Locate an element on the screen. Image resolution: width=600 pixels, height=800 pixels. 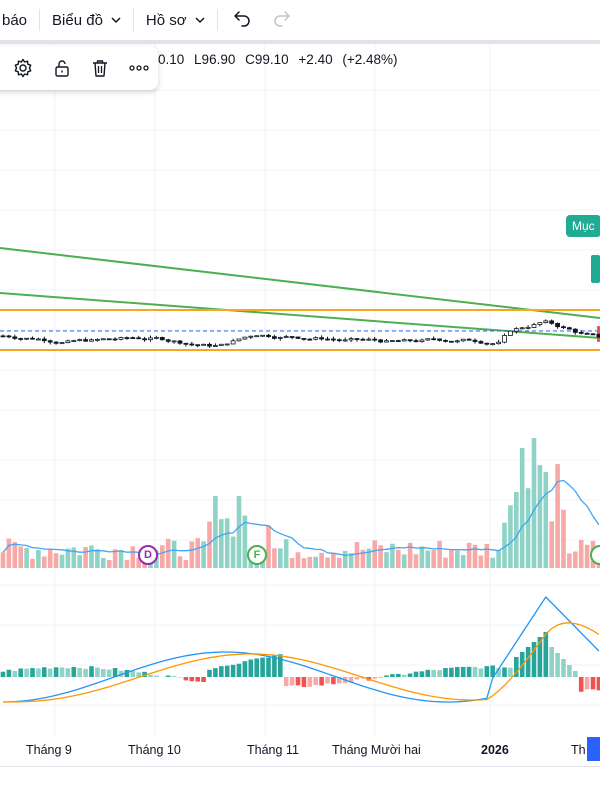
x-label-dec: Tháng Mười hai is located at coordinates (376, 750).